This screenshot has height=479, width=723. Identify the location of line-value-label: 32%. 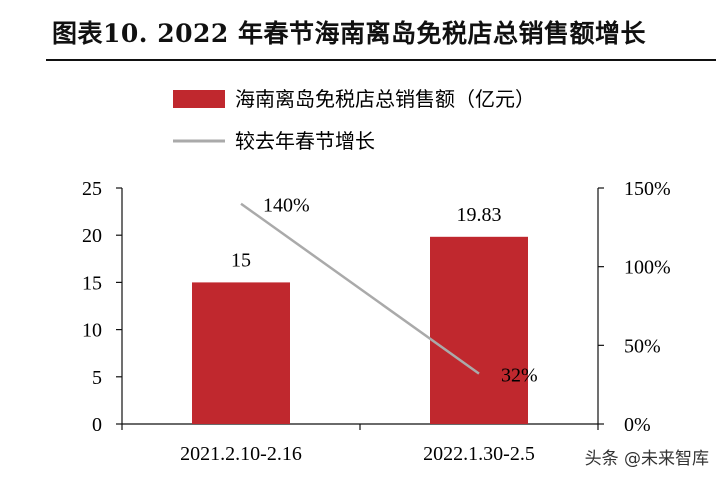
(519, 376).